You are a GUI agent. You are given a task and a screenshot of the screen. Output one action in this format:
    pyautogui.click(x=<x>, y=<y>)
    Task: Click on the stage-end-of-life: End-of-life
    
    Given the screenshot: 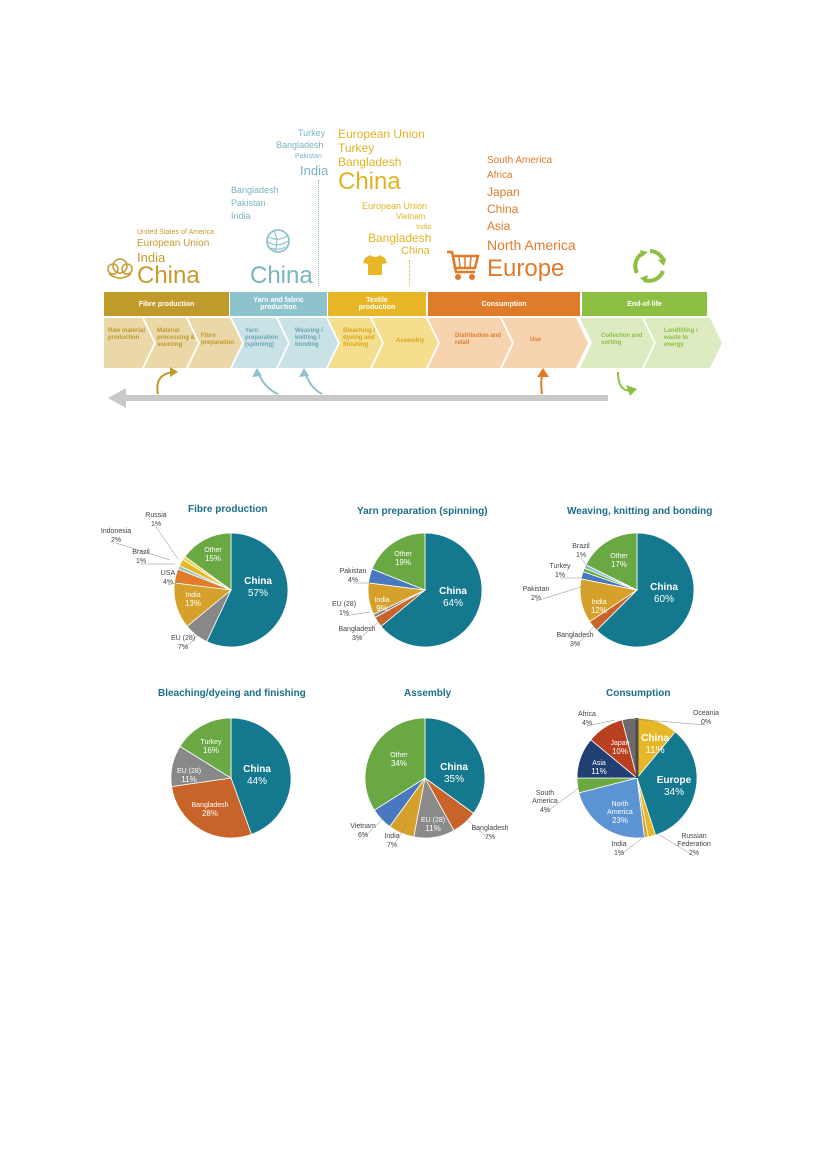 What is the action you would take?
    pyautogui.click(x=644, y=304)
    